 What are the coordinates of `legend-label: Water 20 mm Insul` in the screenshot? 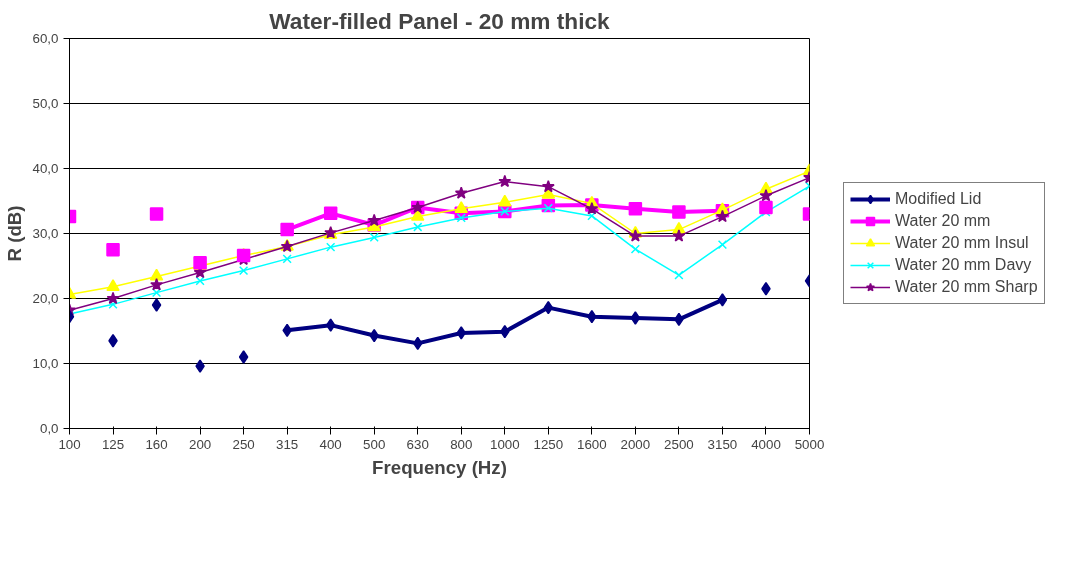 It's located at (962, 243).